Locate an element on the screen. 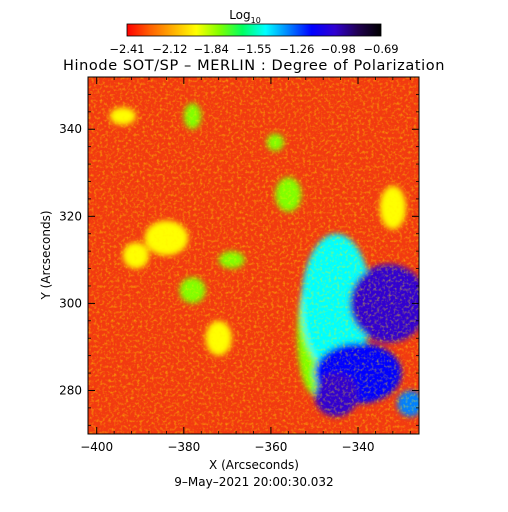 This screenshot has height=512, width=508. x-tick-label: −340 is located at coordinates (358, 447).